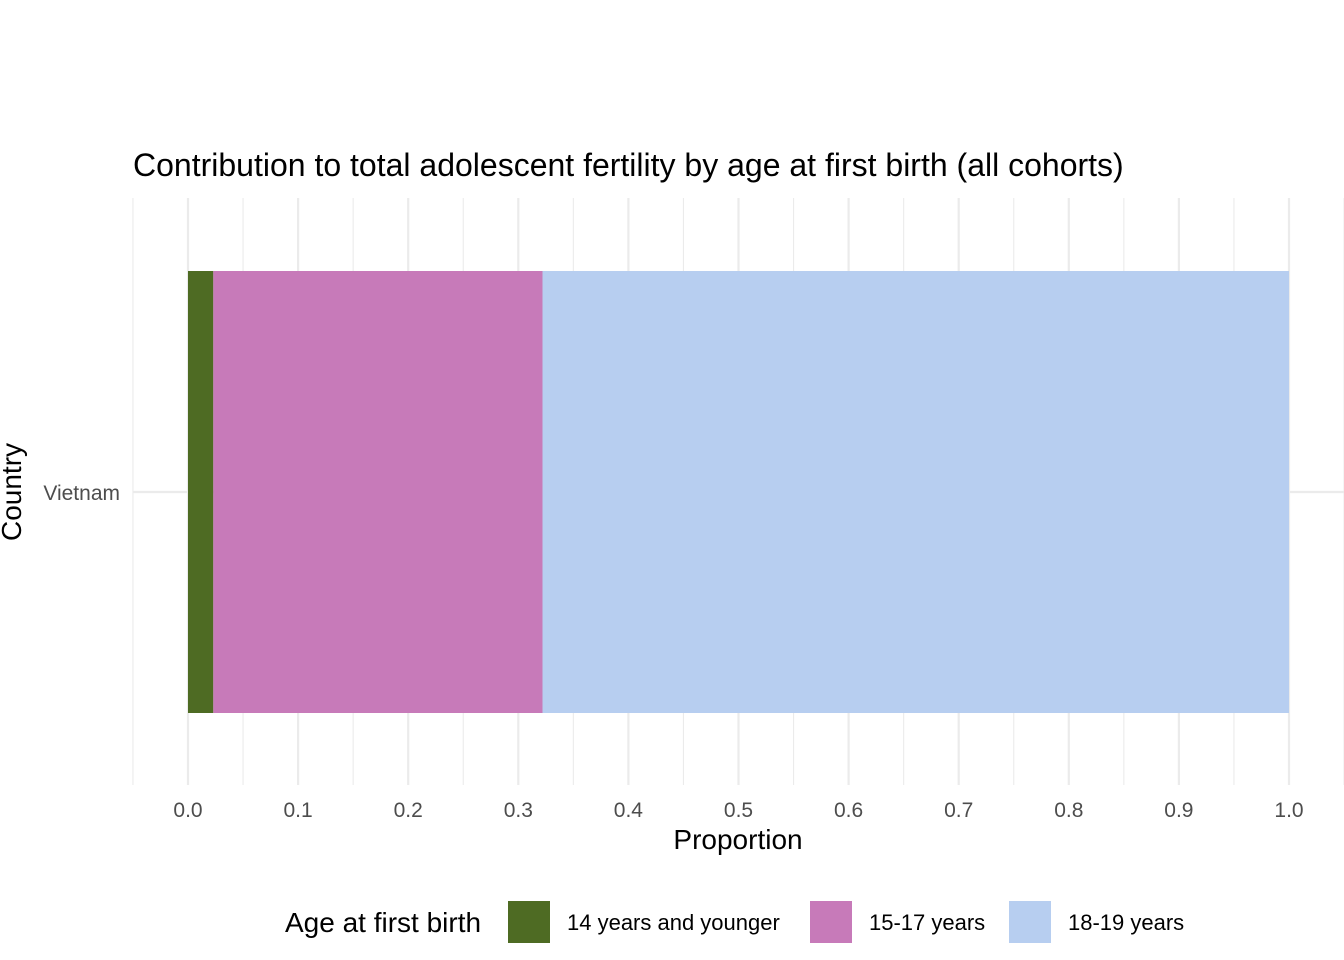  What do you see at coordinates (187, 810) in the screenshot?
I see `x-tick-label: 0.0` at bounding box center [187, 810].